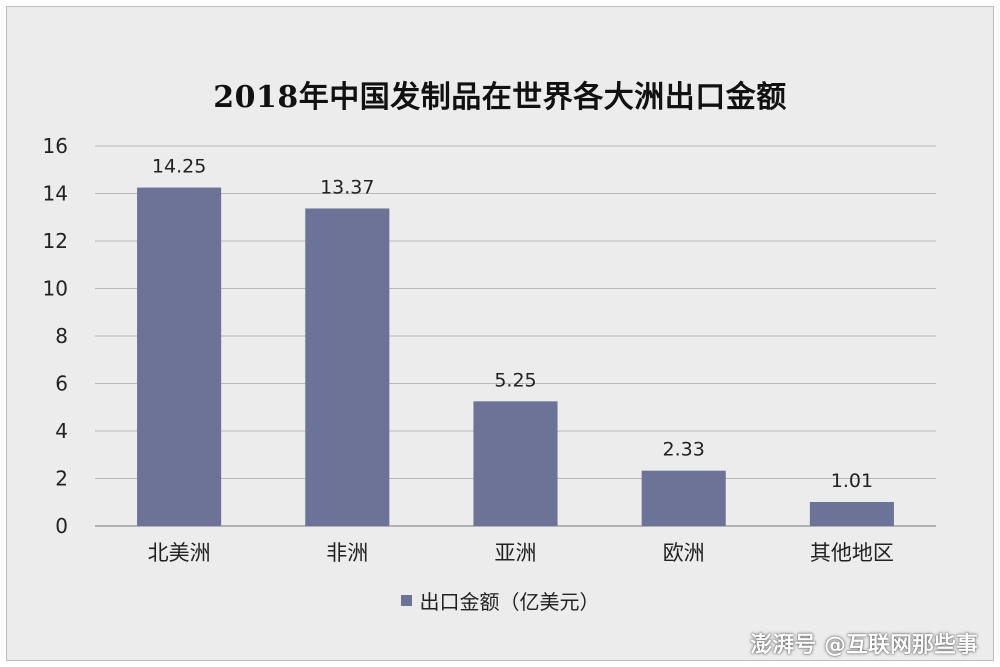  What do you see at coordinates (515, 380) in the screenshot?
I see `data-label: 5.25` at bounding box center [515, 380].